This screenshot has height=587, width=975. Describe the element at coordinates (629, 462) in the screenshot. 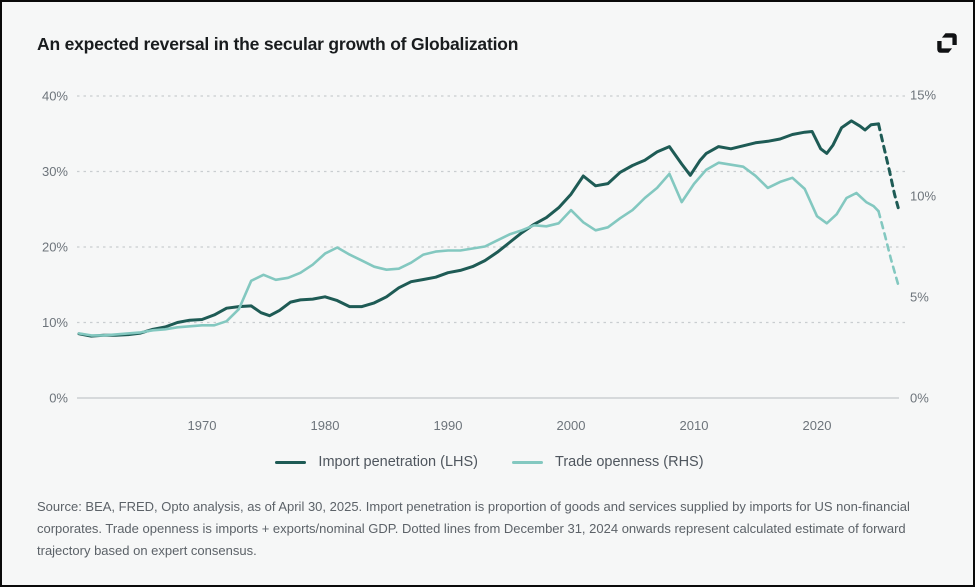

I see `legend-label: Trade openness (RHS)` at that location.